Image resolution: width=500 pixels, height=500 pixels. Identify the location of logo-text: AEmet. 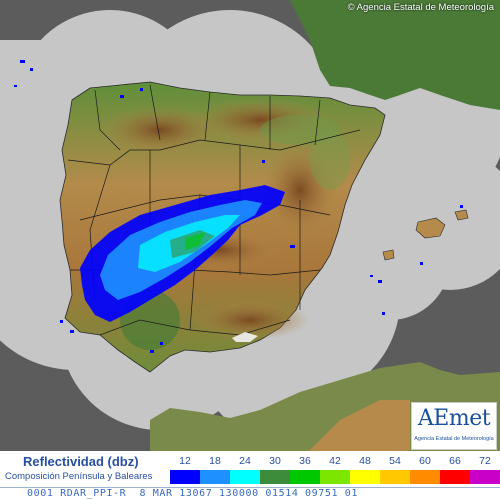
(454, 418).